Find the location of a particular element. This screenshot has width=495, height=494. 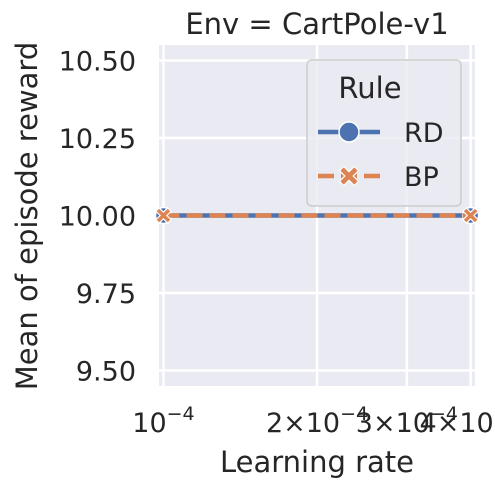

y-axis-label: Mean of episode reward is located at coordinates (27, 216).